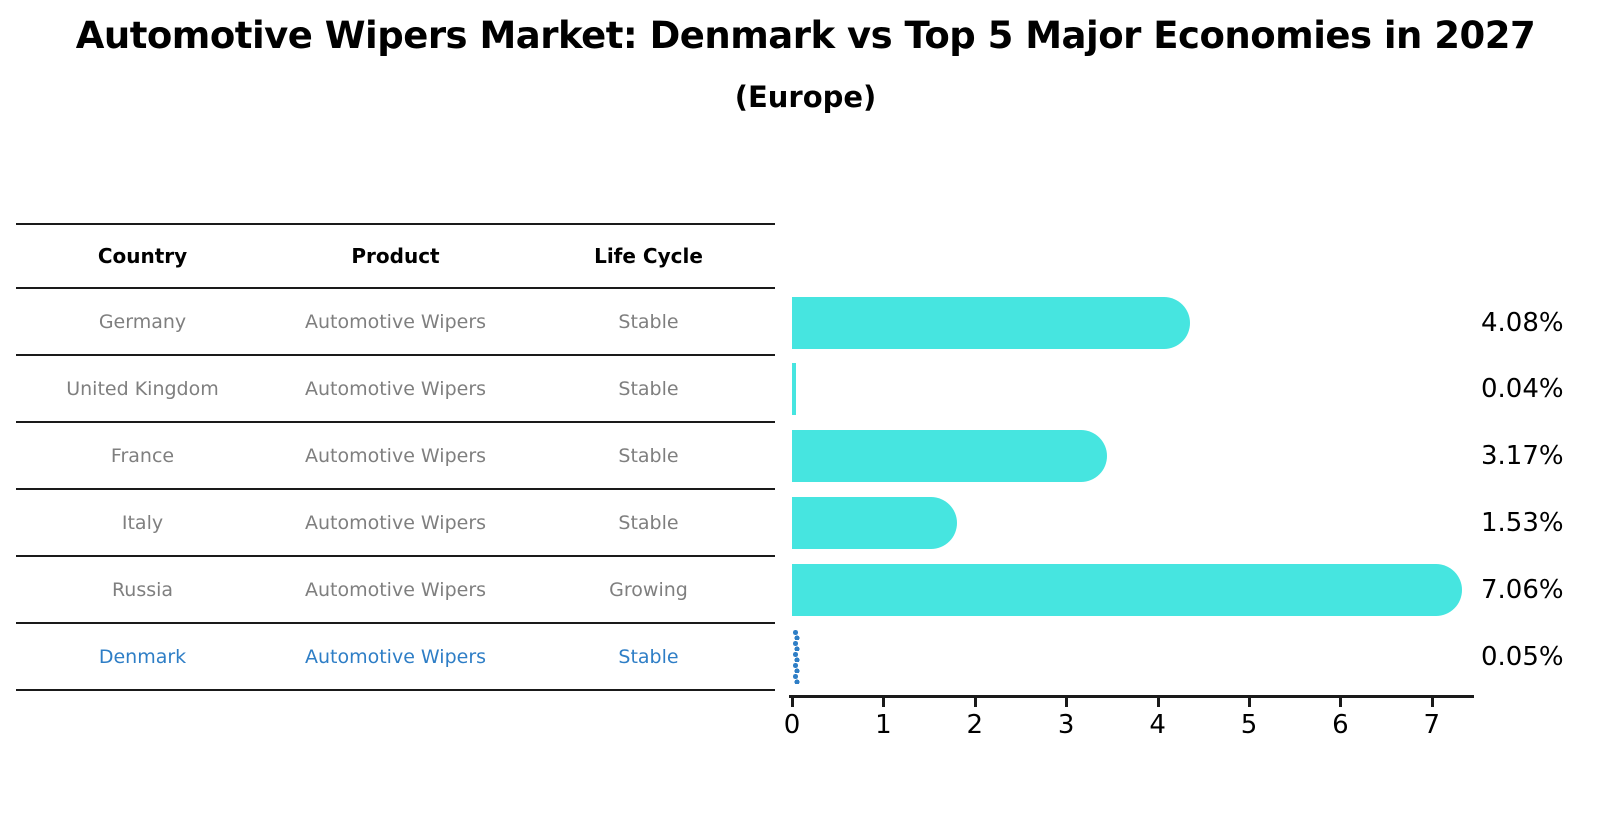 Image resolution: width=1611 pixels, height=823 pixels. I want to click on x-tick-label: 6, so click(1340, 725).